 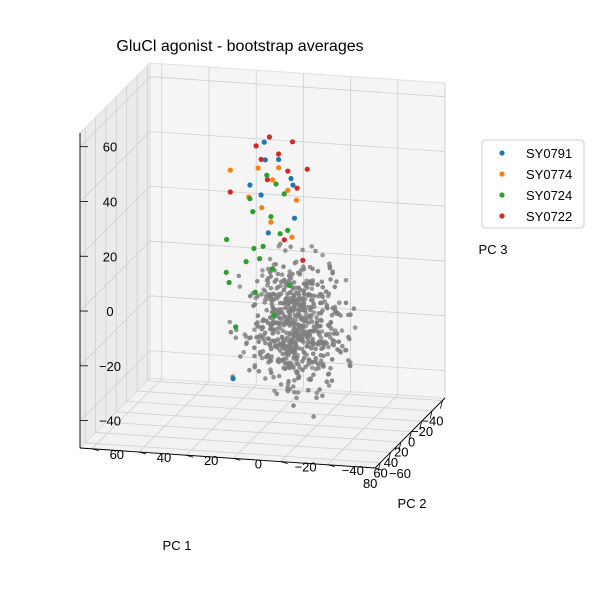 What do you see at coordinates (432, 421) in the screenshot?
I see `x-tick-label: −40` at bounding box center [432, 421].